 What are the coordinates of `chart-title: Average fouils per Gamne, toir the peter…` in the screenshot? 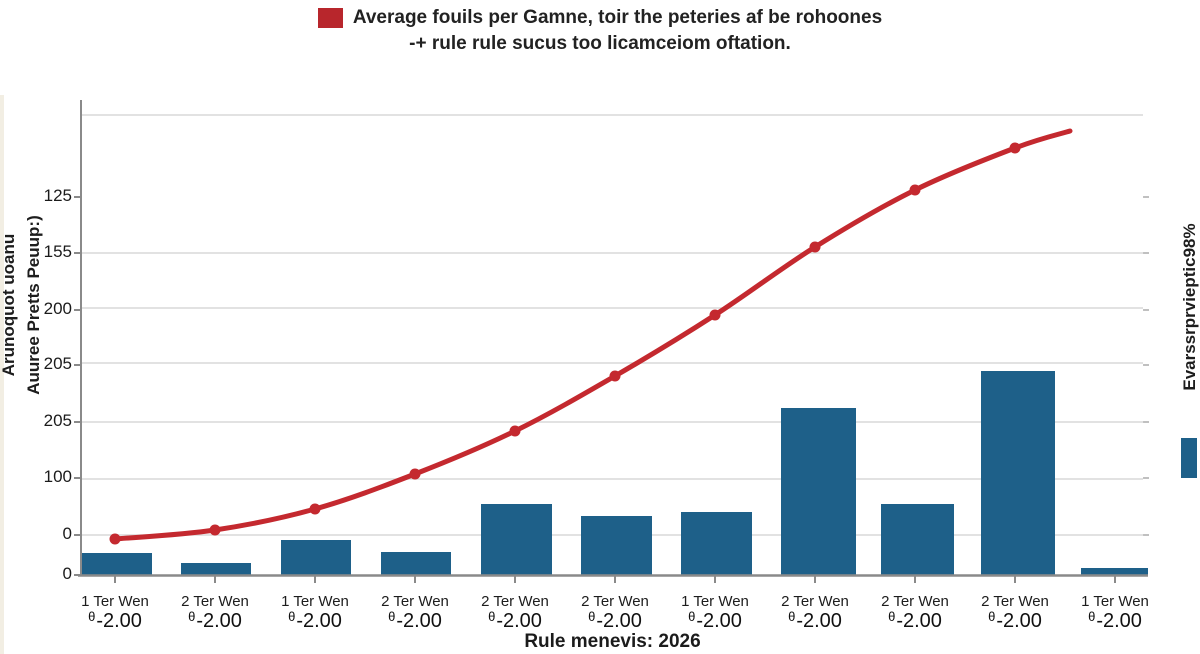 It's located at (617, 17).